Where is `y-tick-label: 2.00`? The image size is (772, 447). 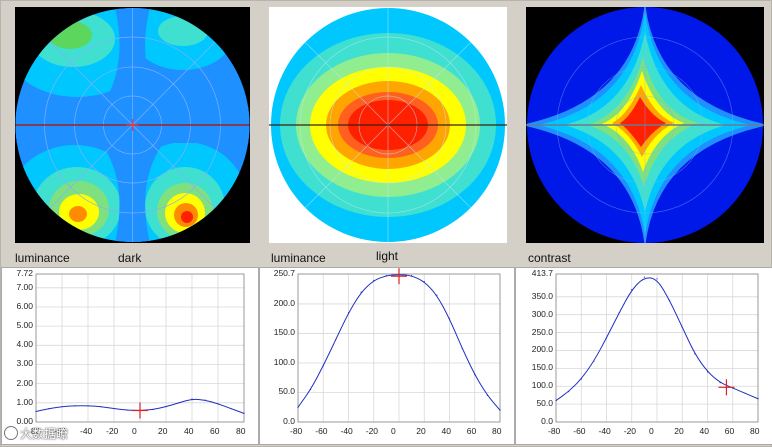 y-tick-label: 2.00 is located at coordinates (24, 382).